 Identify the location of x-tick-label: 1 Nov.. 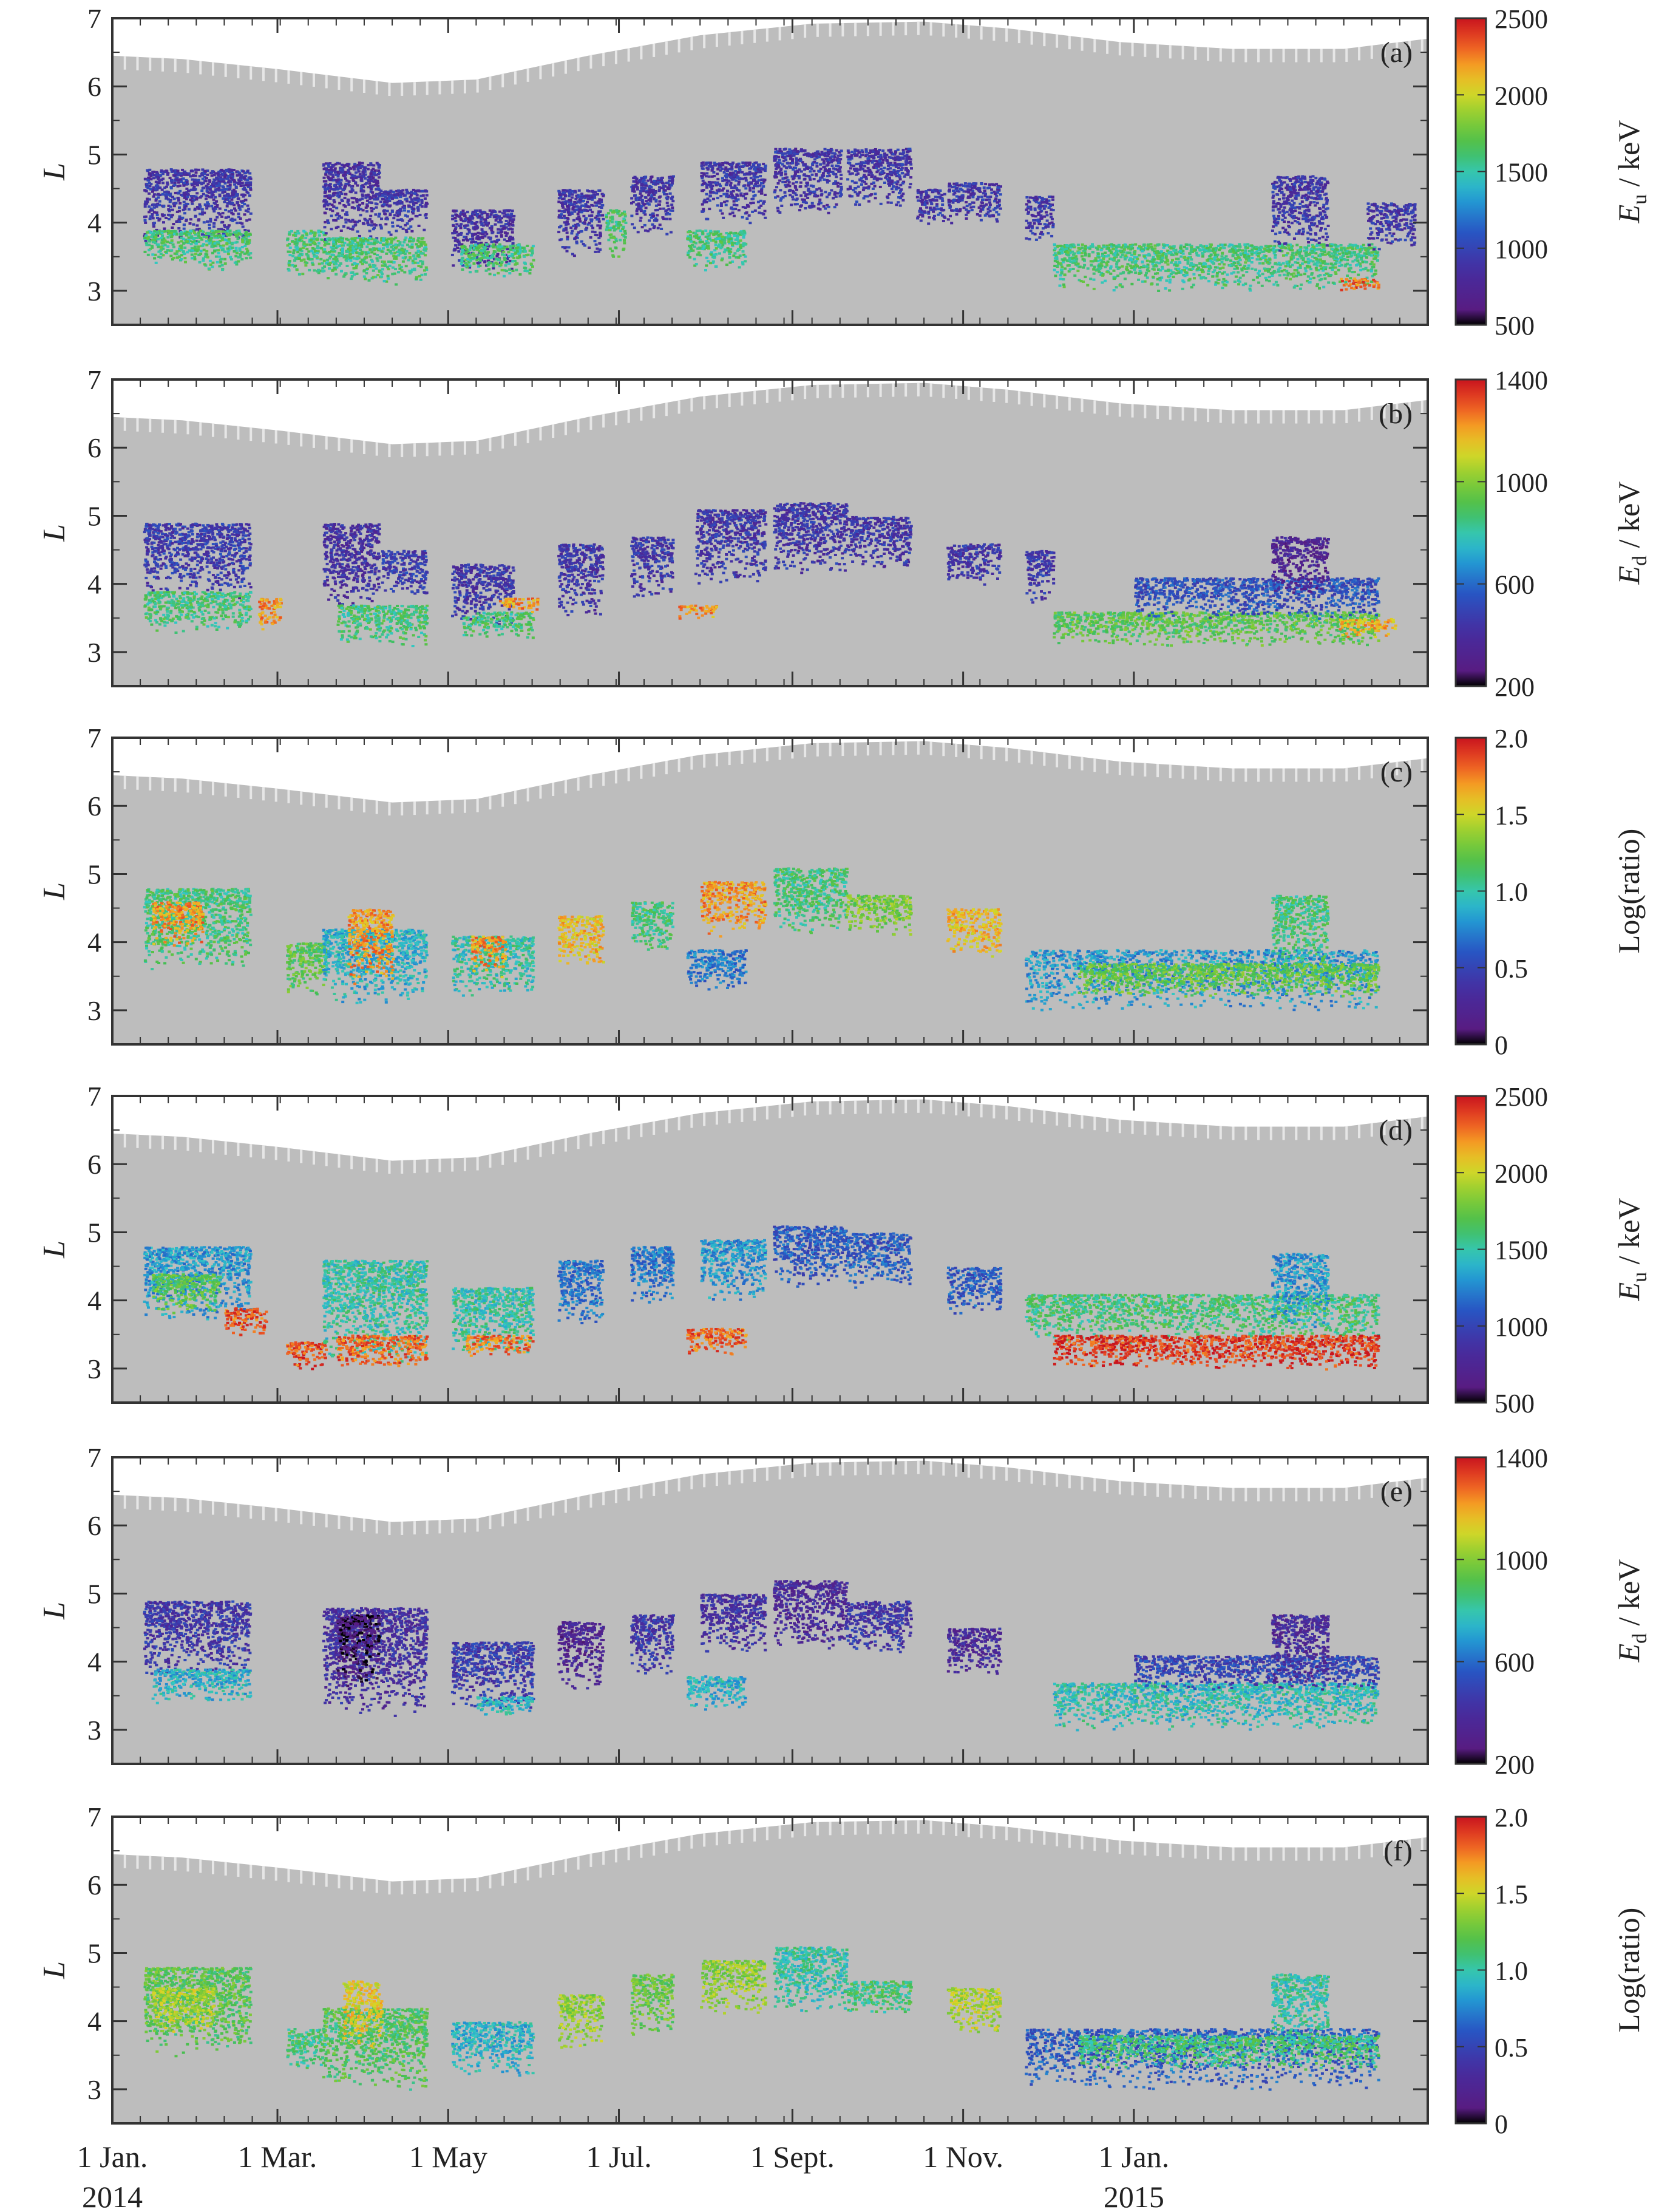
(963, 2157).